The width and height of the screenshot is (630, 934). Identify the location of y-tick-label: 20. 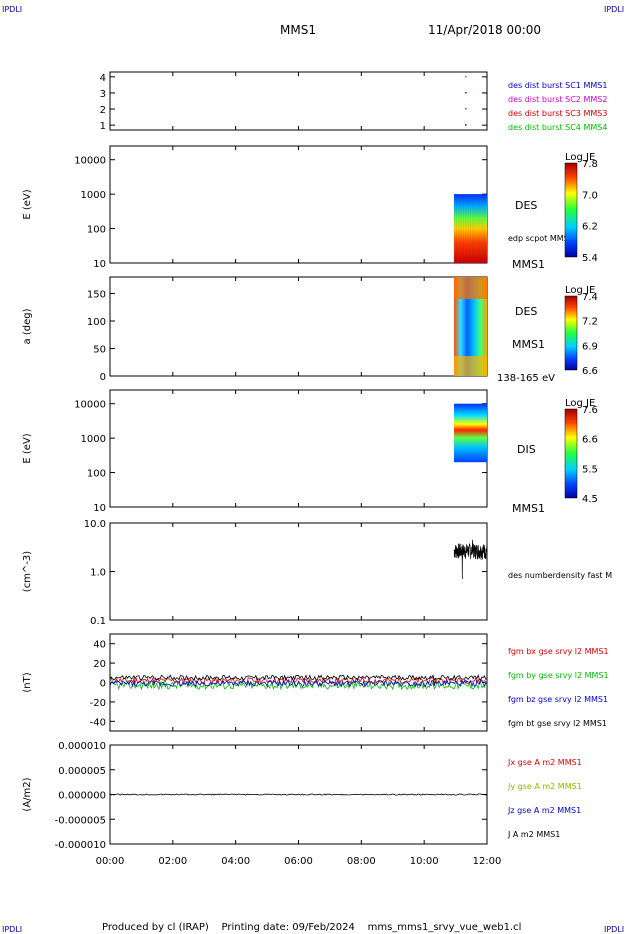
(99, 664).